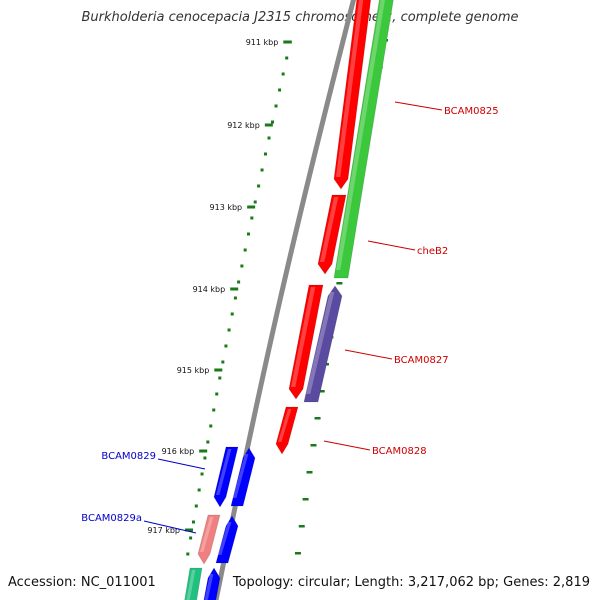 This screenshot has height=600, width=600. I want to click on genes-value: 2,819, so click(571, 582).